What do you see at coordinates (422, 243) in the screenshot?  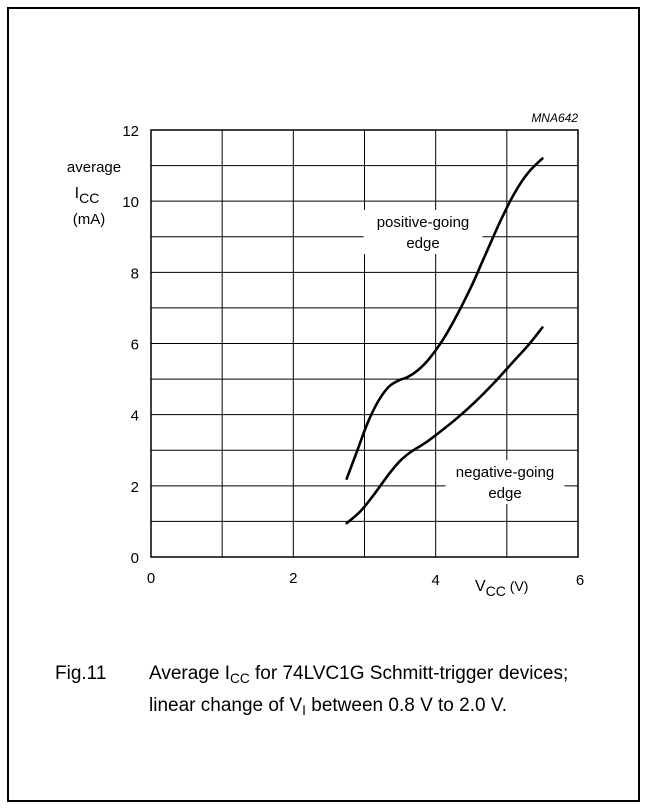 I see `series-label-positive-going-line: edge` at bounding box center [422, 243].